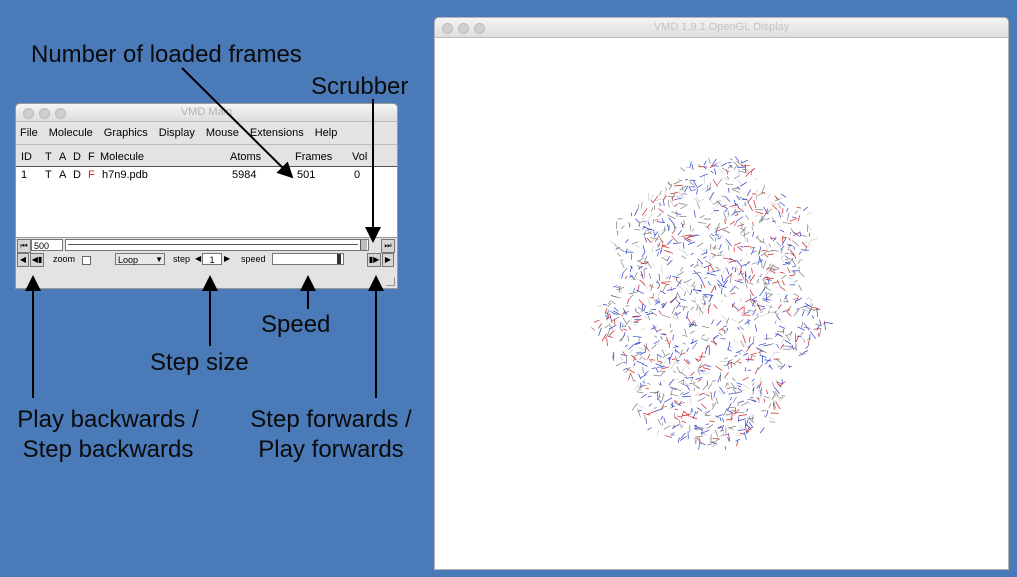  What do you see at coordinates (331, 435) in the screenshot?
I see `annotation-play-forwards: Step forwards / Play forwards` at bounding box center [331, 435].